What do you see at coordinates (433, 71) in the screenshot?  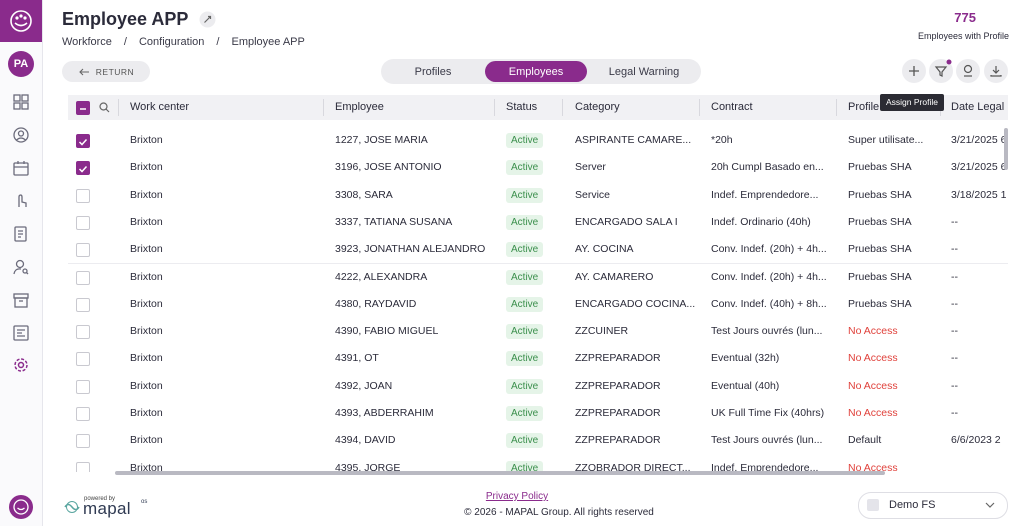 I see `tab: Profiles` at bounding box center [433, 71].